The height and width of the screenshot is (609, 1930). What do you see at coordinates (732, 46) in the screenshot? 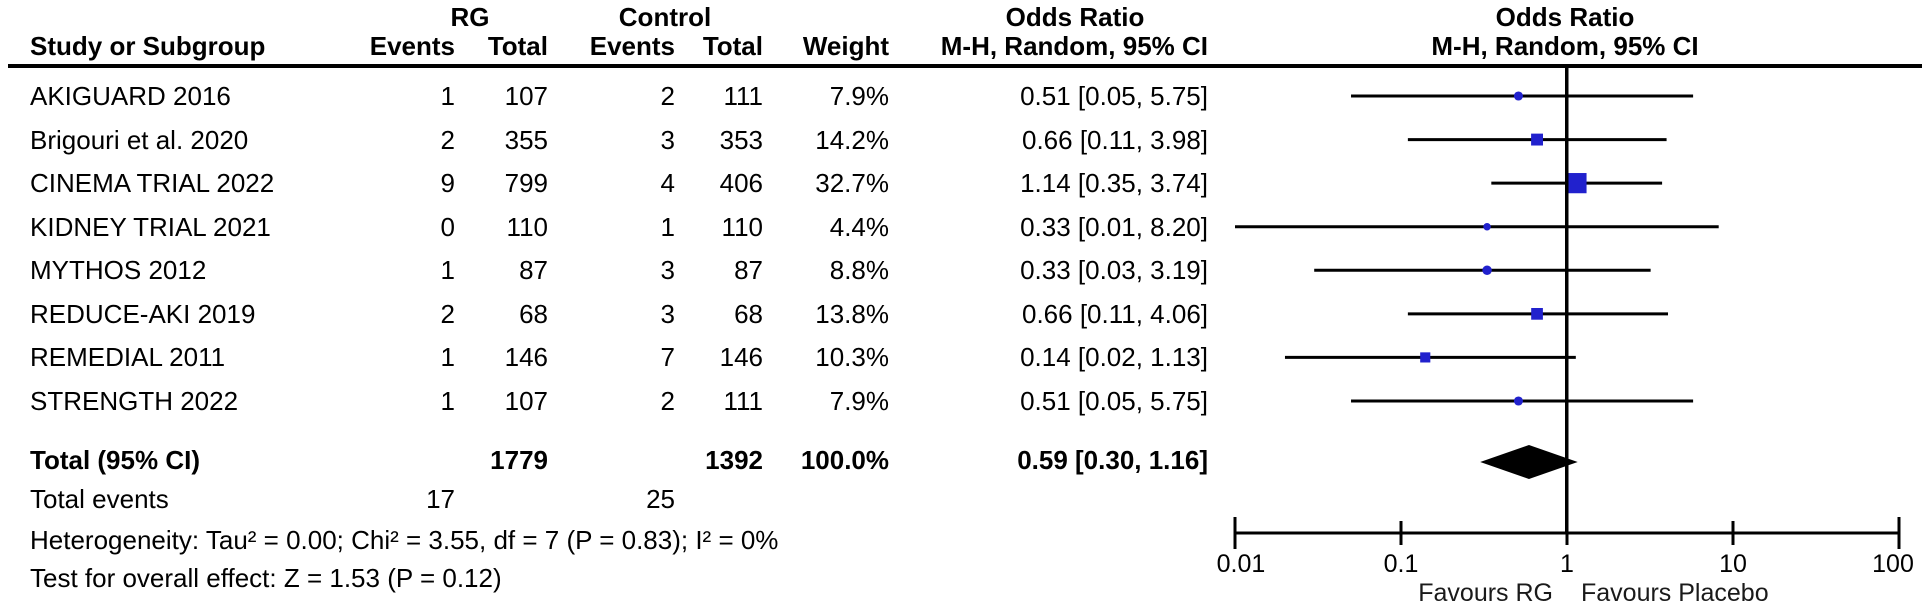
I see `column-header-control-total: Total` at bounding box center [732, 46].